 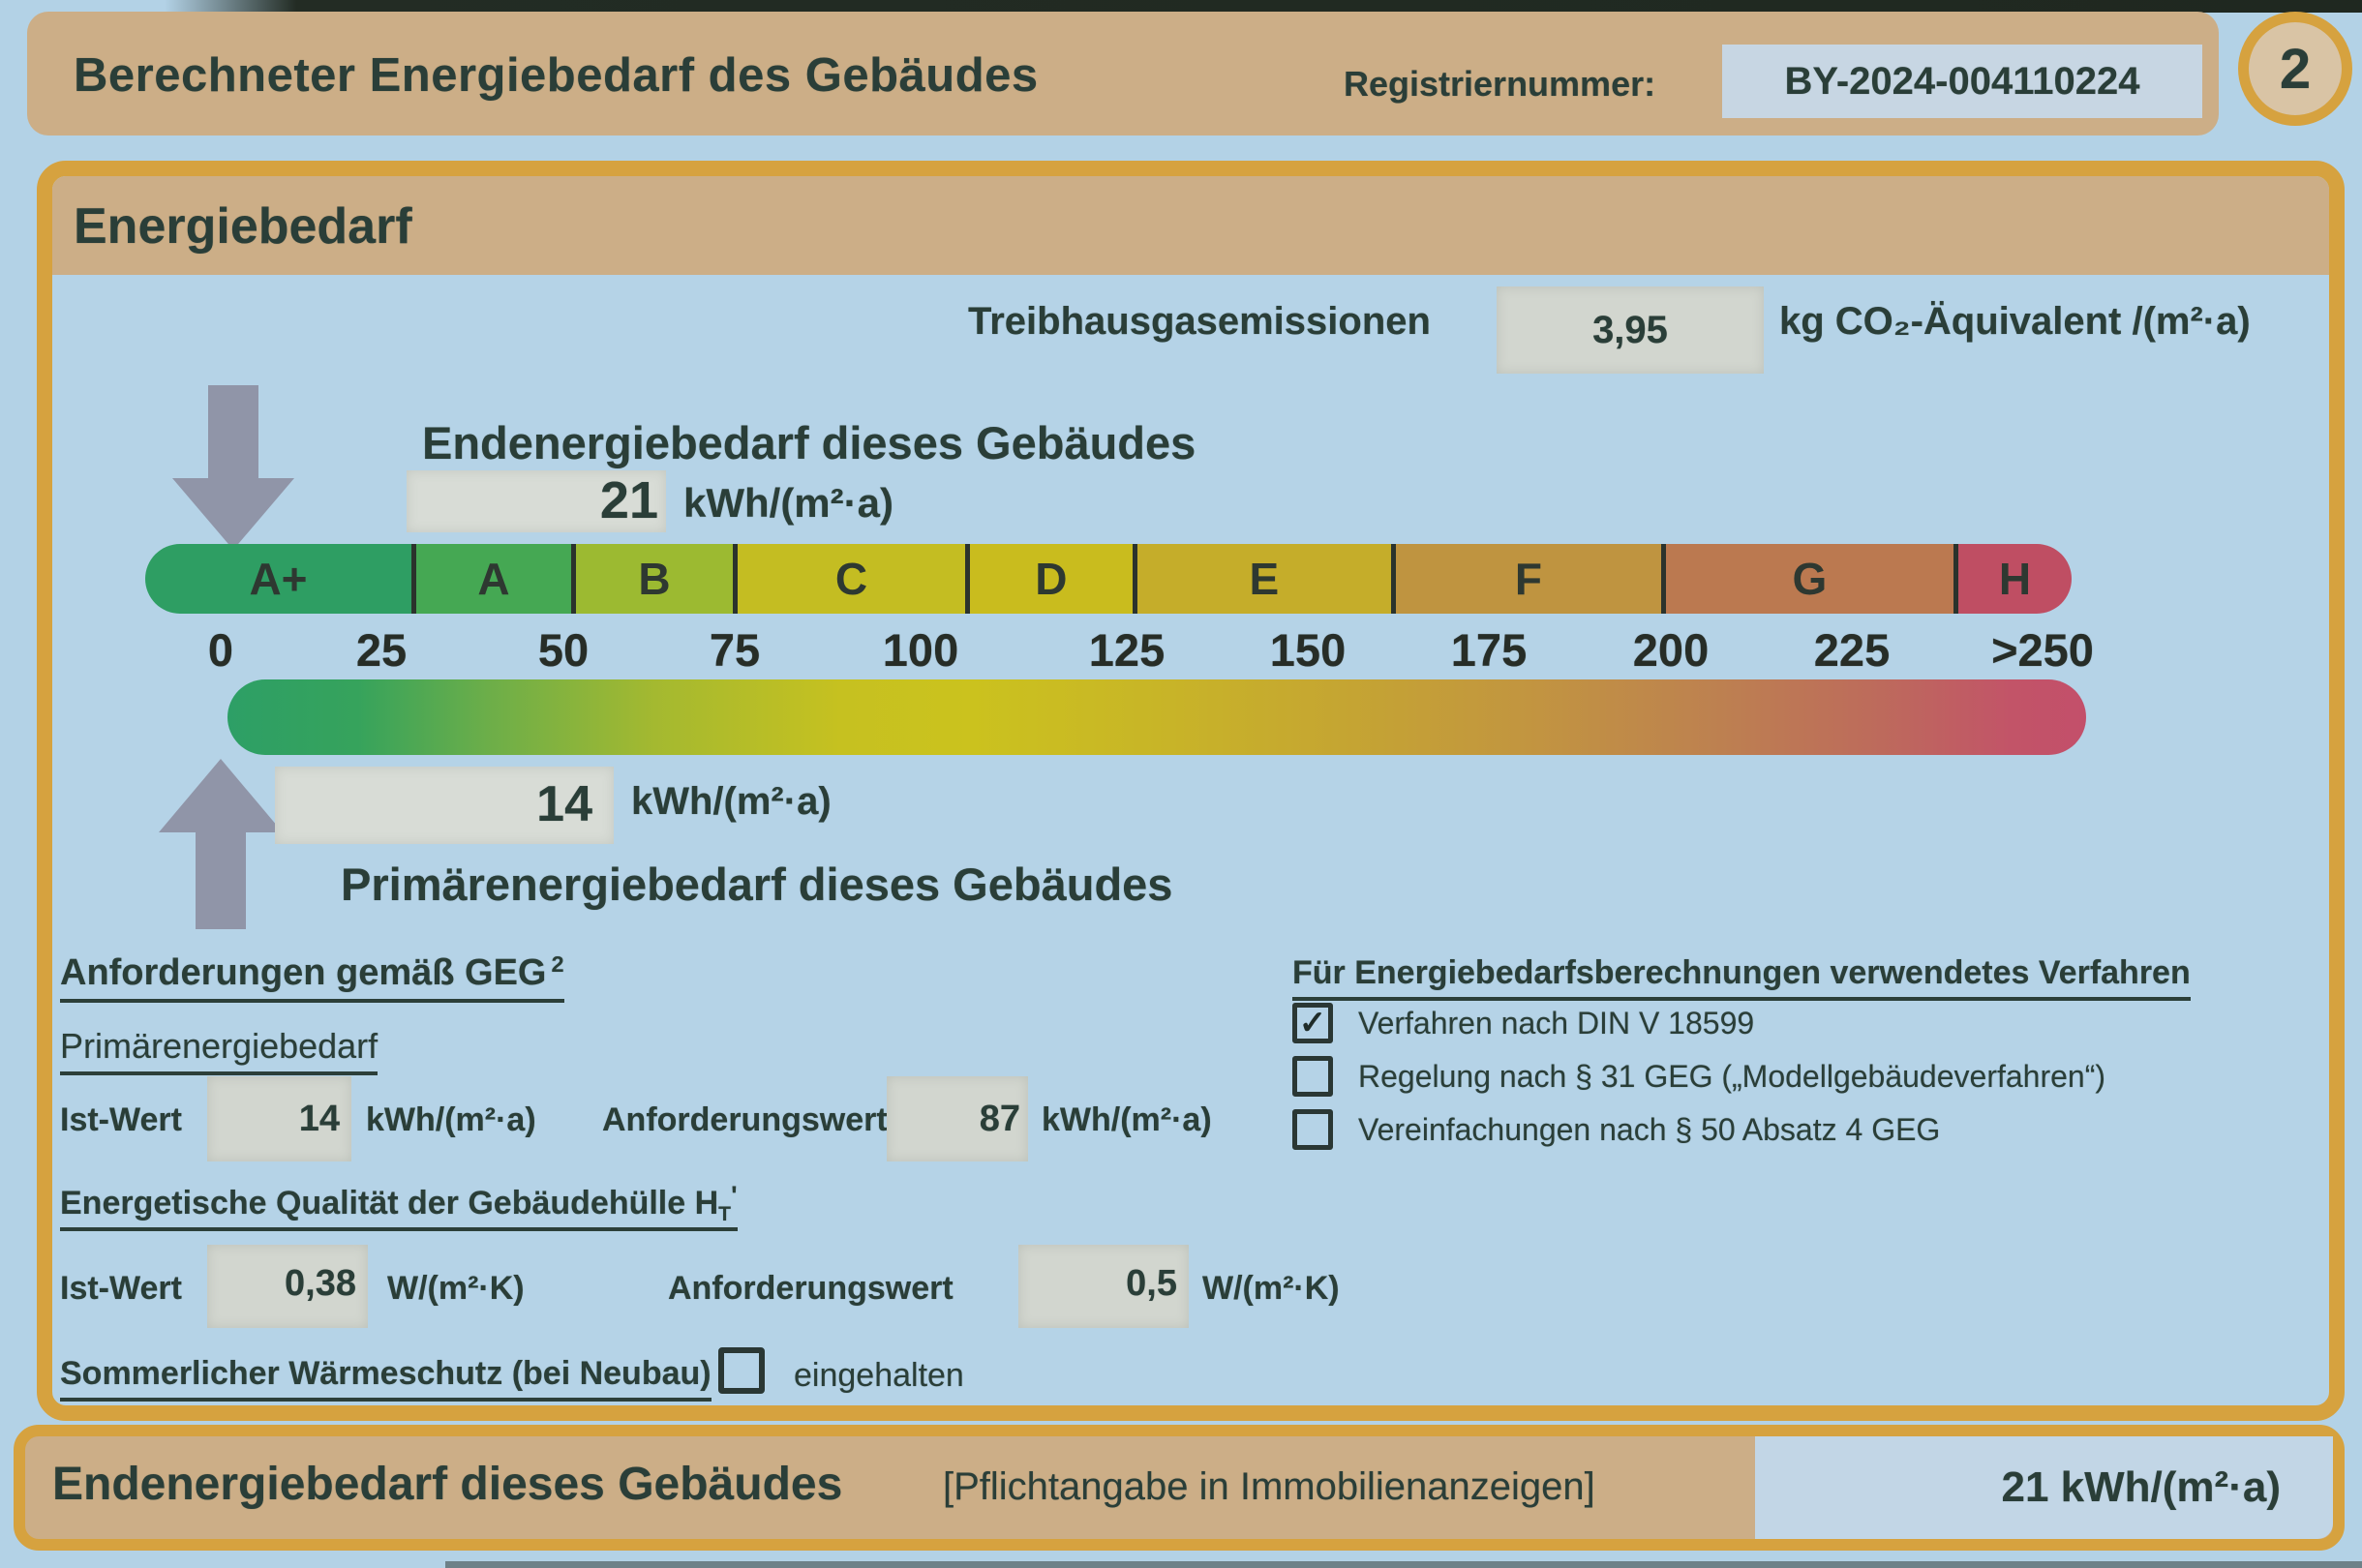 What do you see at coordinates (221, 879) in the screenshot?
I see `up-arrow-icon` at bounding box center [221, 879].